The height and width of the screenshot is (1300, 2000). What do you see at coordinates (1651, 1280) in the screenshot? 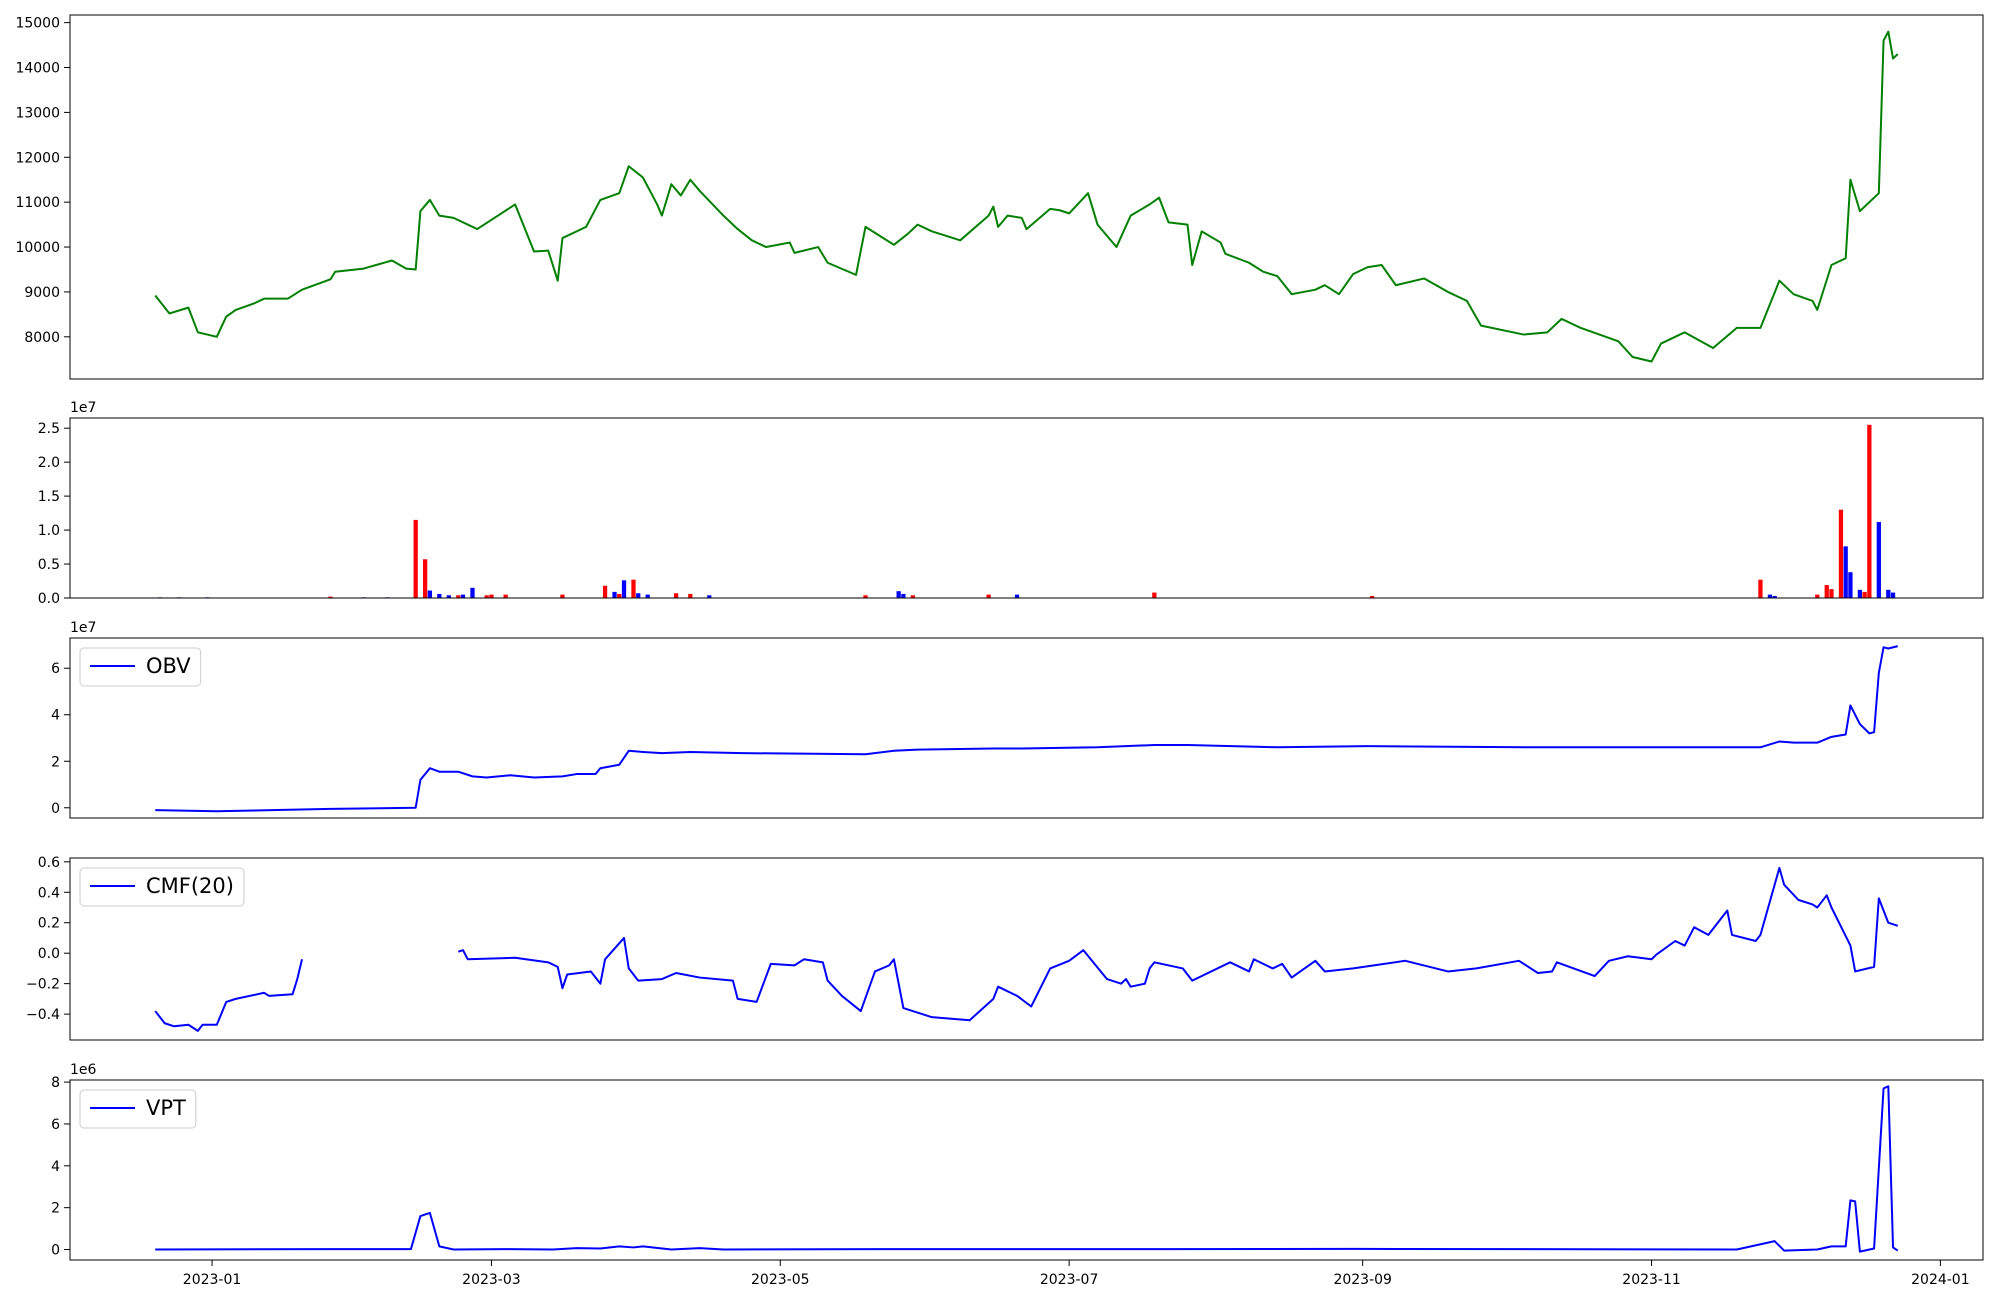
I see `x-tick-label: 2023-11` at bounding box center [1651, 1280].